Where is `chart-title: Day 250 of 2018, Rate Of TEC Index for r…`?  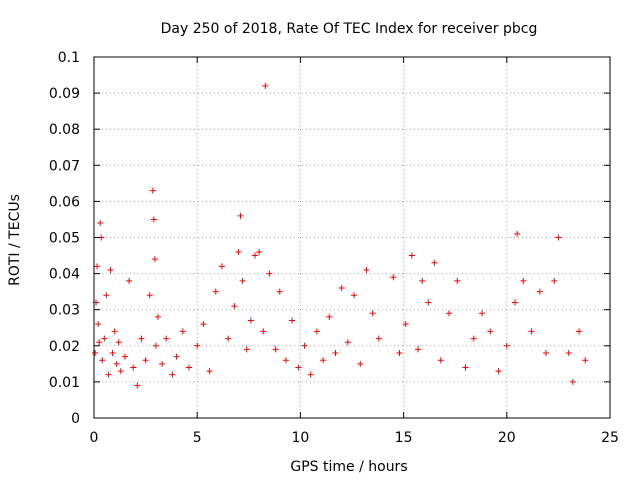 chart-title: Day 250 of 2018, Rate Of TEC Index for r… is located at coordinates (349, 29).